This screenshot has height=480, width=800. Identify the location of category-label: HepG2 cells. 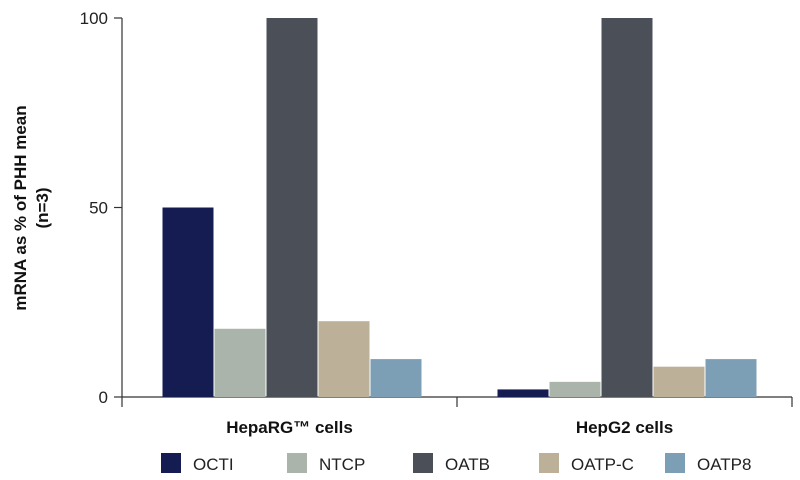
(624, 427).